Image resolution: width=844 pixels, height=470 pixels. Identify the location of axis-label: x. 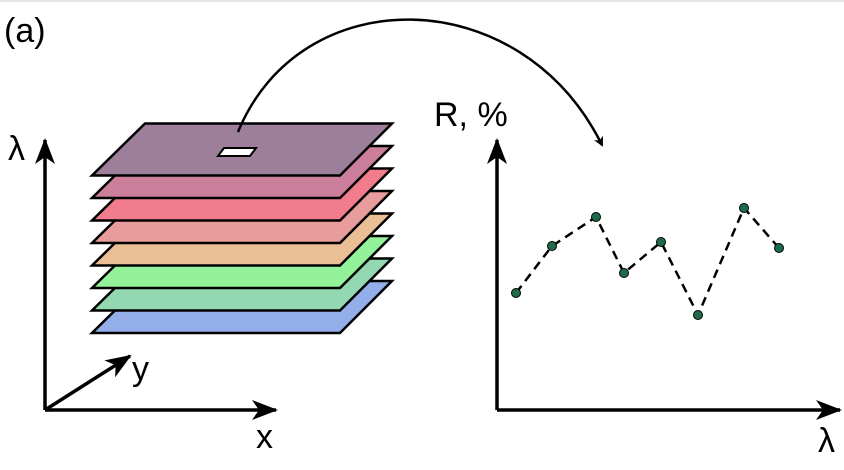
(264, 437).